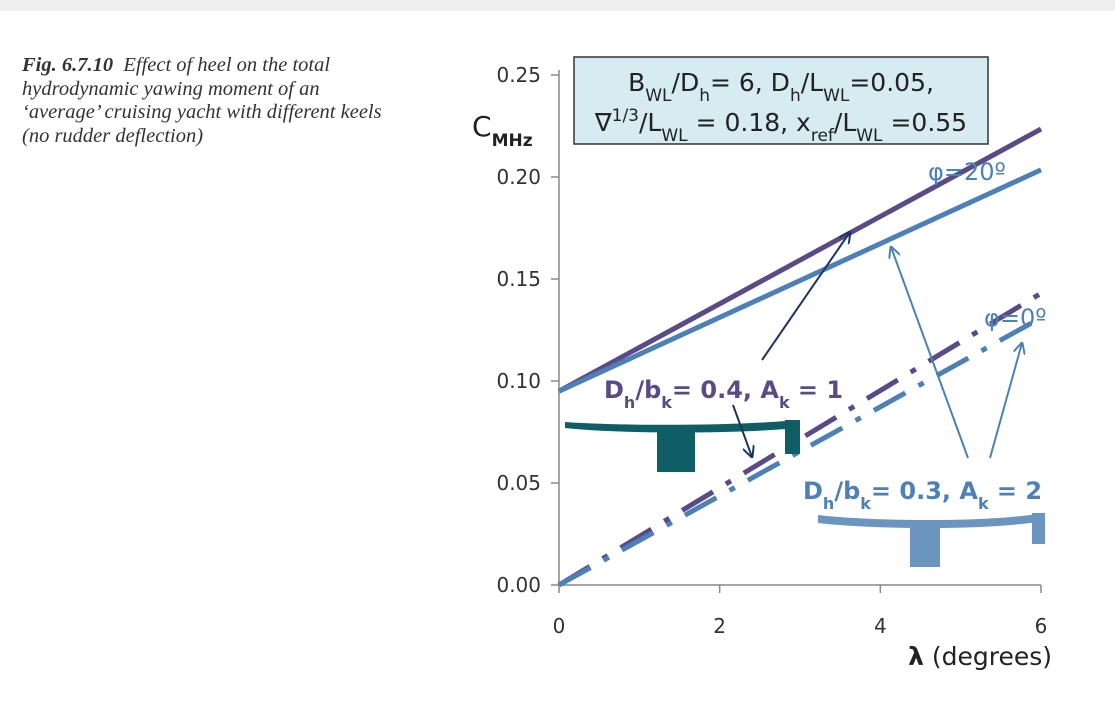 Image resolution: width=1115 pixels, height=720 pixels. Describe the element at coordinates (922, 495) in the screenshot. I see `keel-large-label: Dh/bk= 0.3, Ak = 2` at that location.